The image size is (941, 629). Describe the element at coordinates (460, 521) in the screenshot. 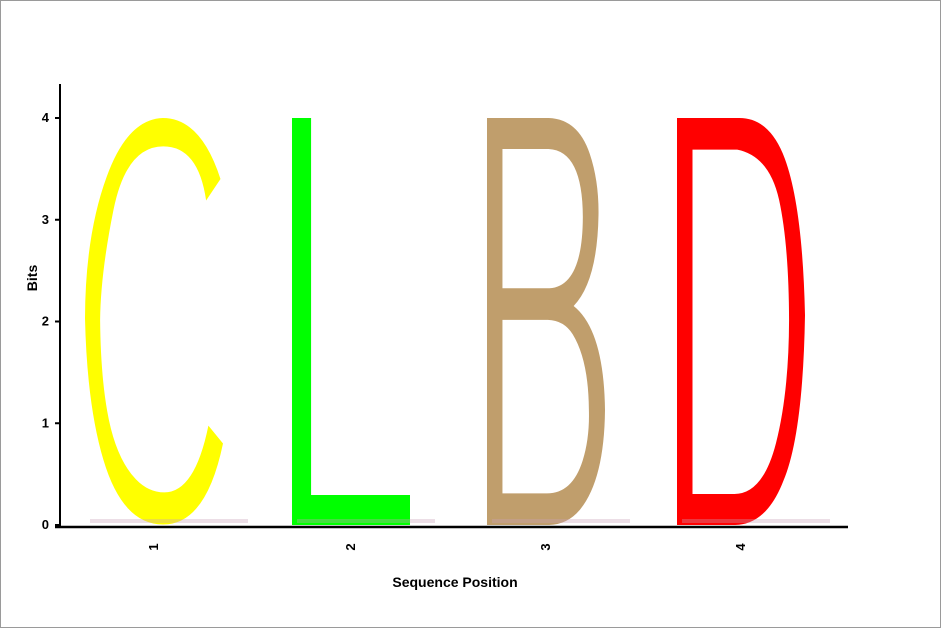

I see `baseline-smudges` at that location.